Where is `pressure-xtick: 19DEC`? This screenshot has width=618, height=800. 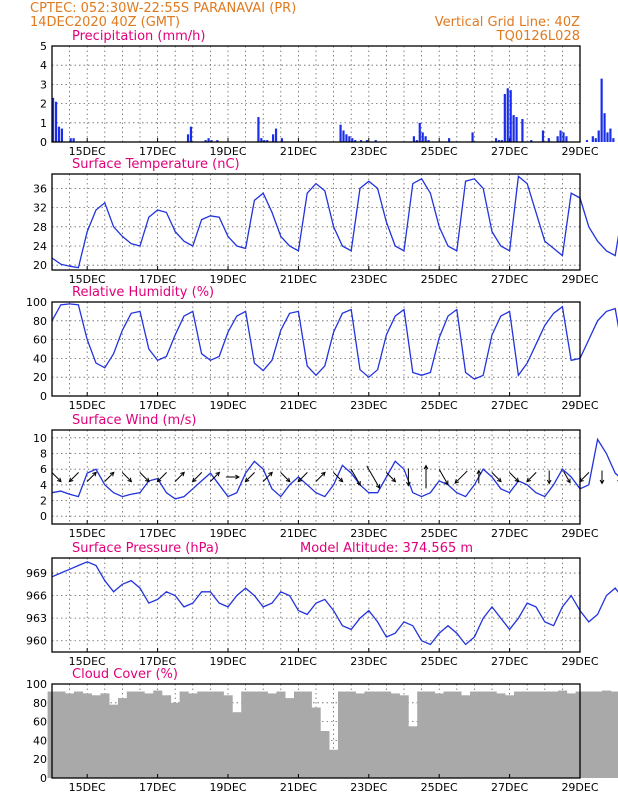 pressure-xtick: 19DEC is located at coordinates (227, 661).